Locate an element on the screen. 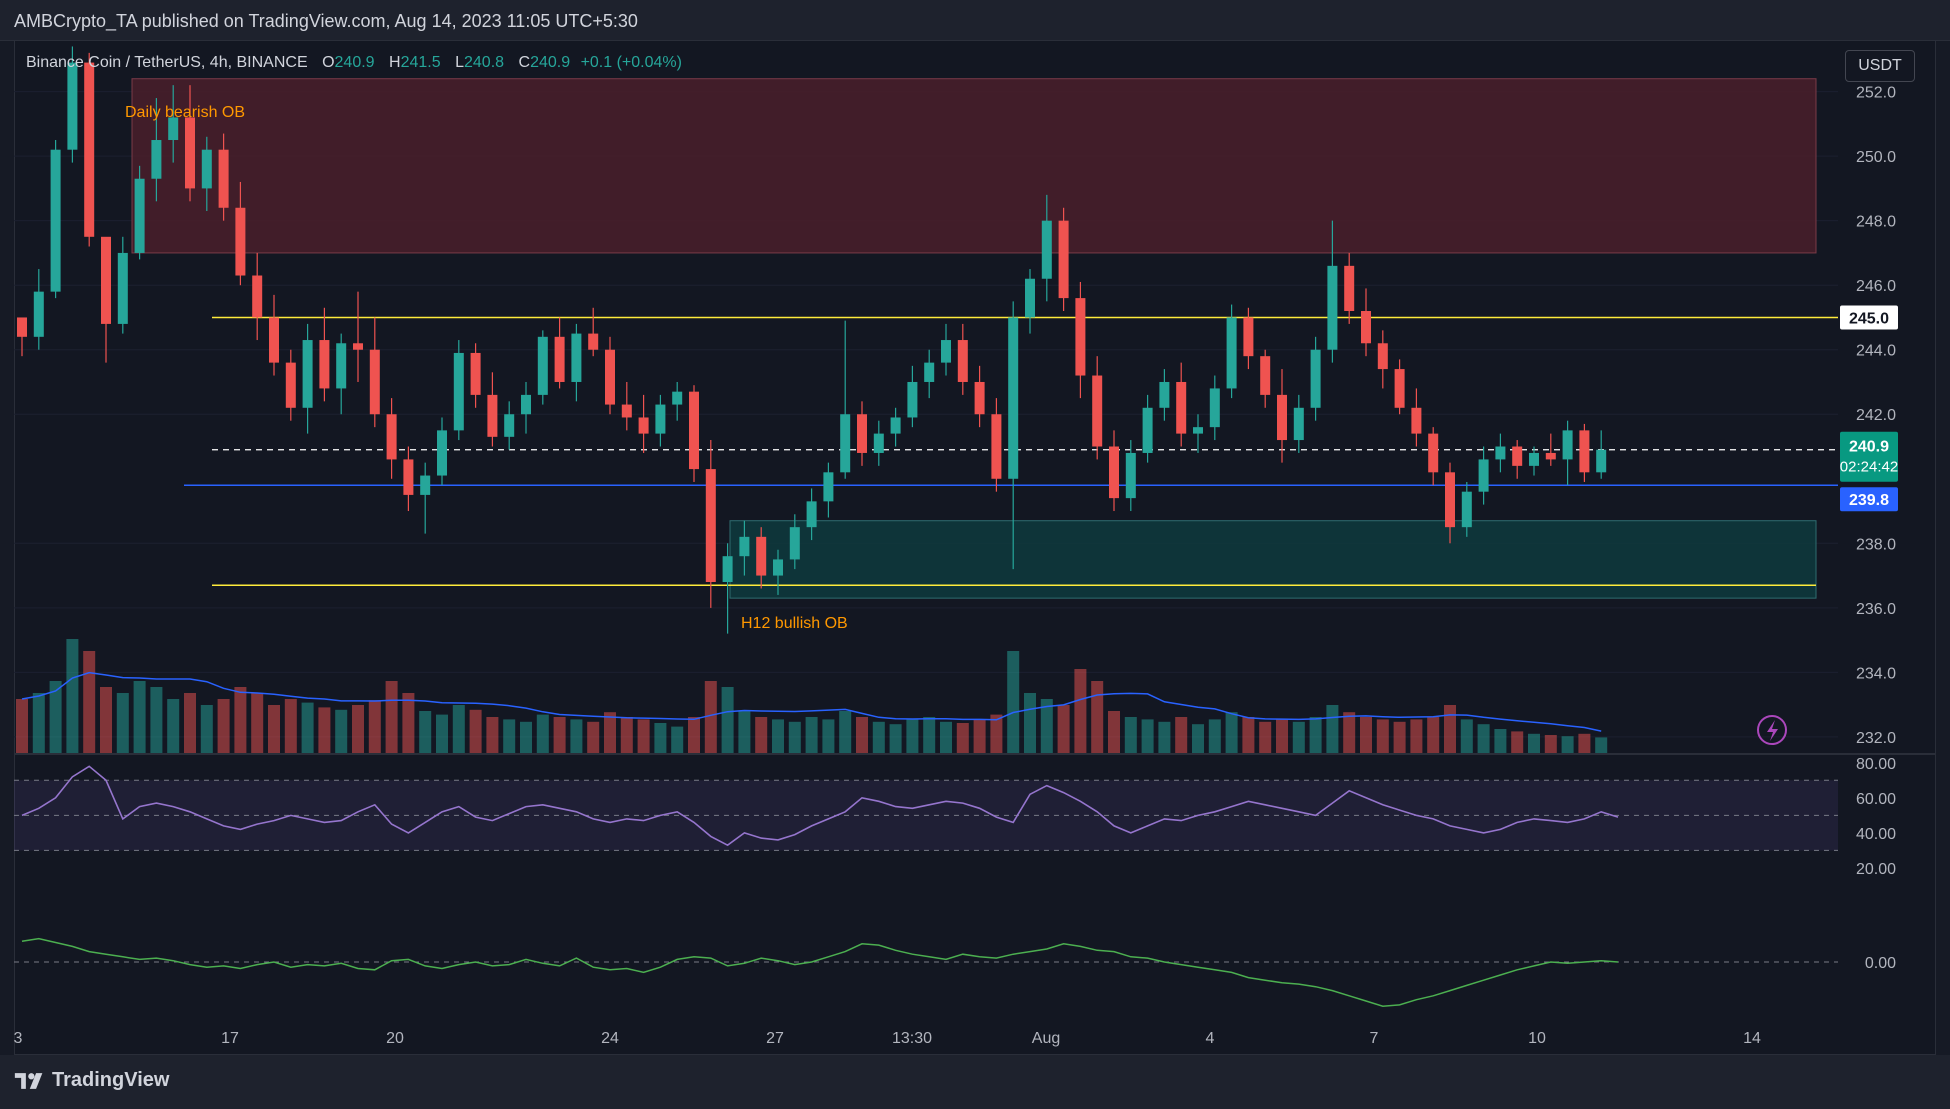 Image resolution: width=1950 pixels, height=1109 pixels. time-axis-tick: Aug is located at coordinates (1046, 1038).